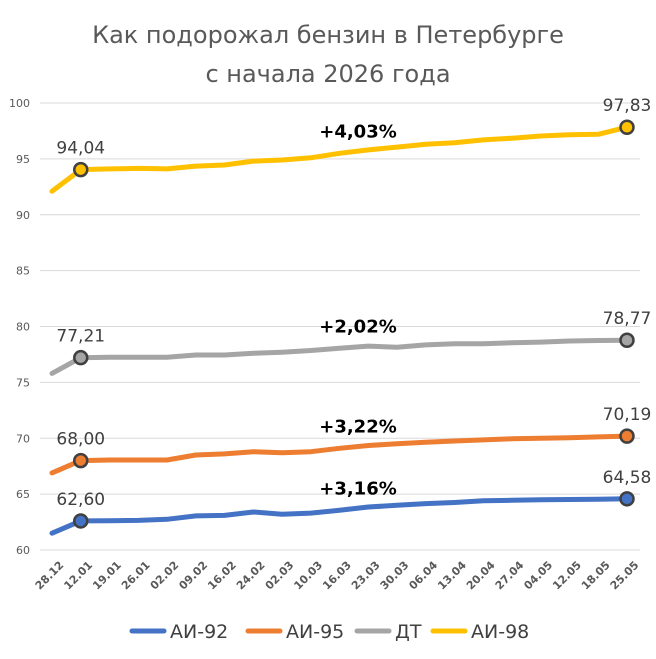 Image resolution: width=656 pixels, height=659 pixels. I want to click on start-value-label: 94,04, so click(80, 149).